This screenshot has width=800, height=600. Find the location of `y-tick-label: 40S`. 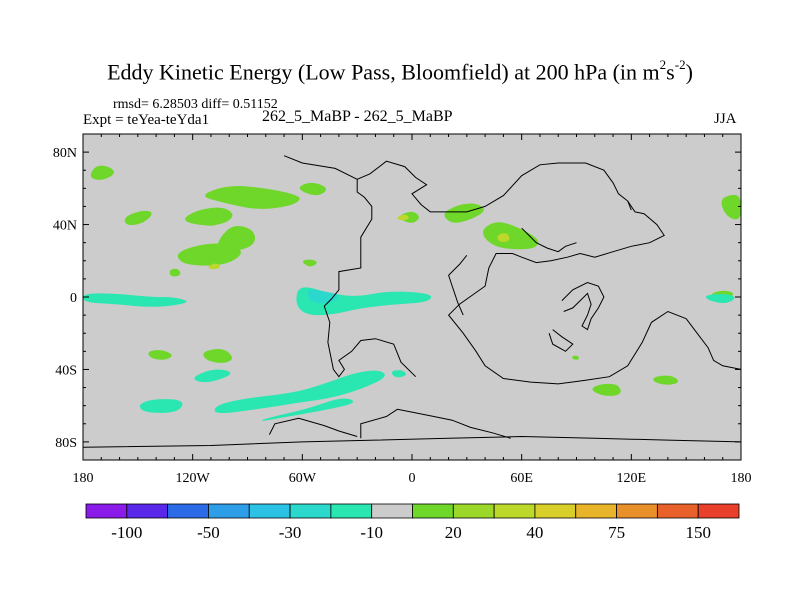

y-tick-label: 40S is located at coordinates (66, 370).